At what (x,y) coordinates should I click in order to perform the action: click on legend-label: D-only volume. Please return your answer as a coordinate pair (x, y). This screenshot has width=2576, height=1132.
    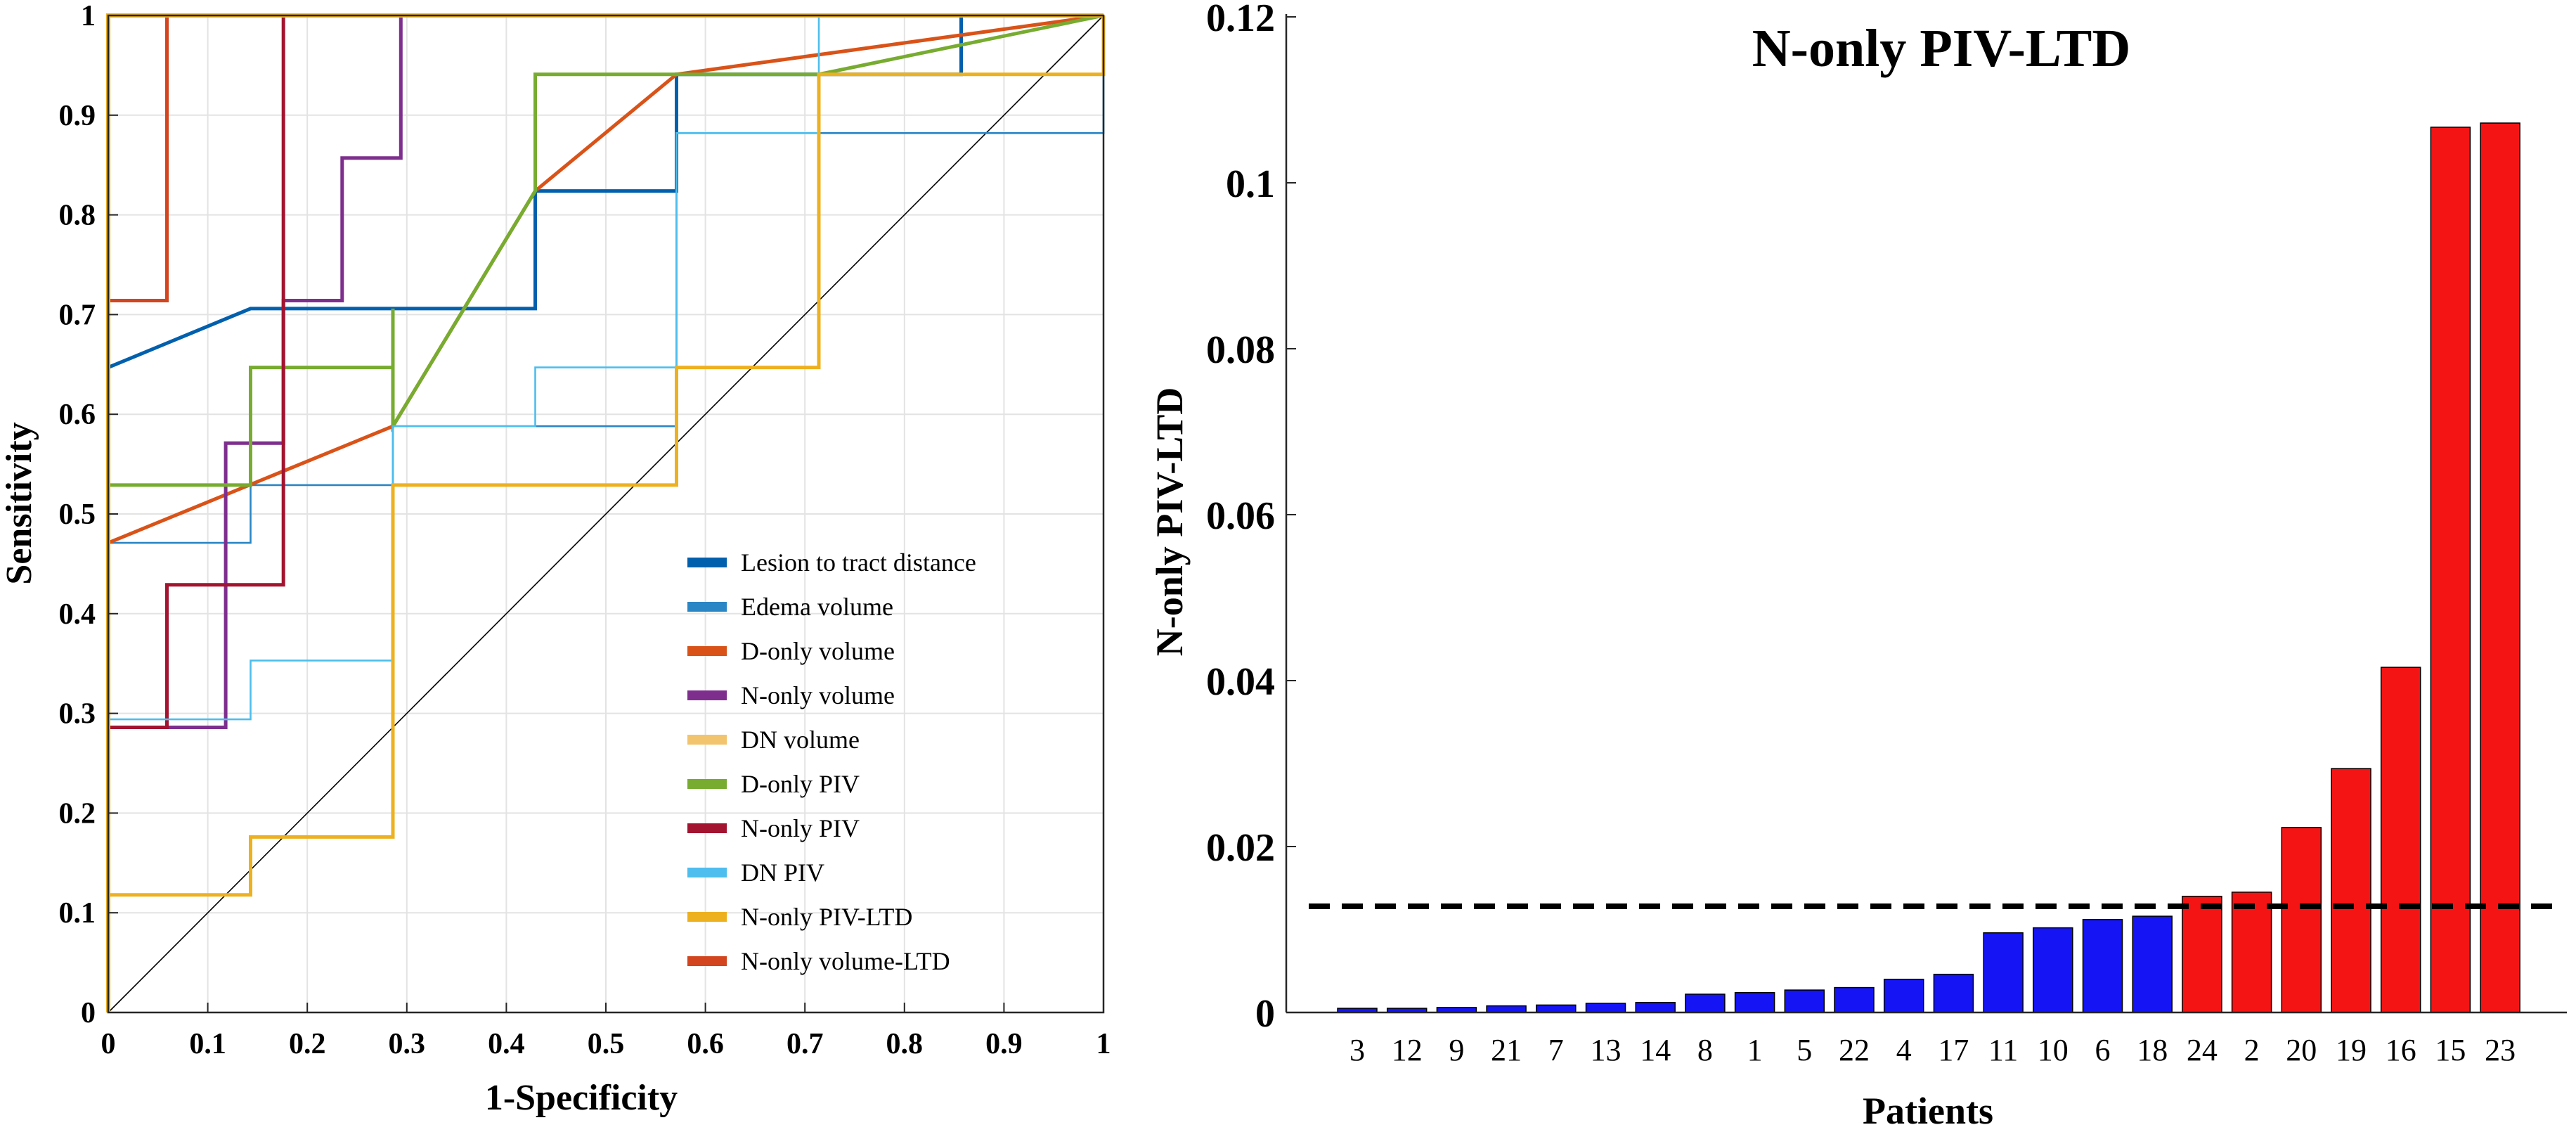
    Looking at the image, I should click on (818, 651).